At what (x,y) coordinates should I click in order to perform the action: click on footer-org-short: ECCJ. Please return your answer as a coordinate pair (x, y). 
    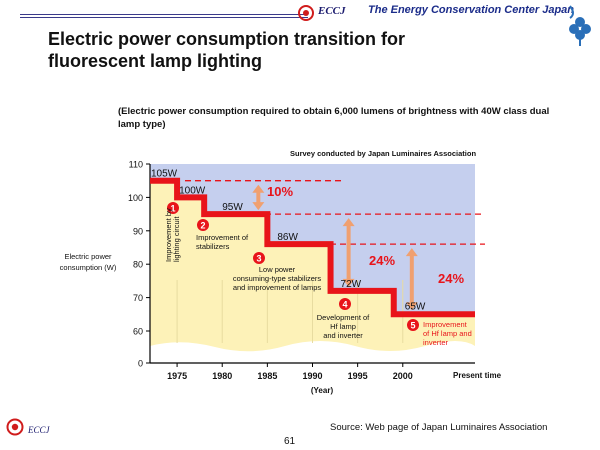
    Looking at the image, I should click on (39, 430).